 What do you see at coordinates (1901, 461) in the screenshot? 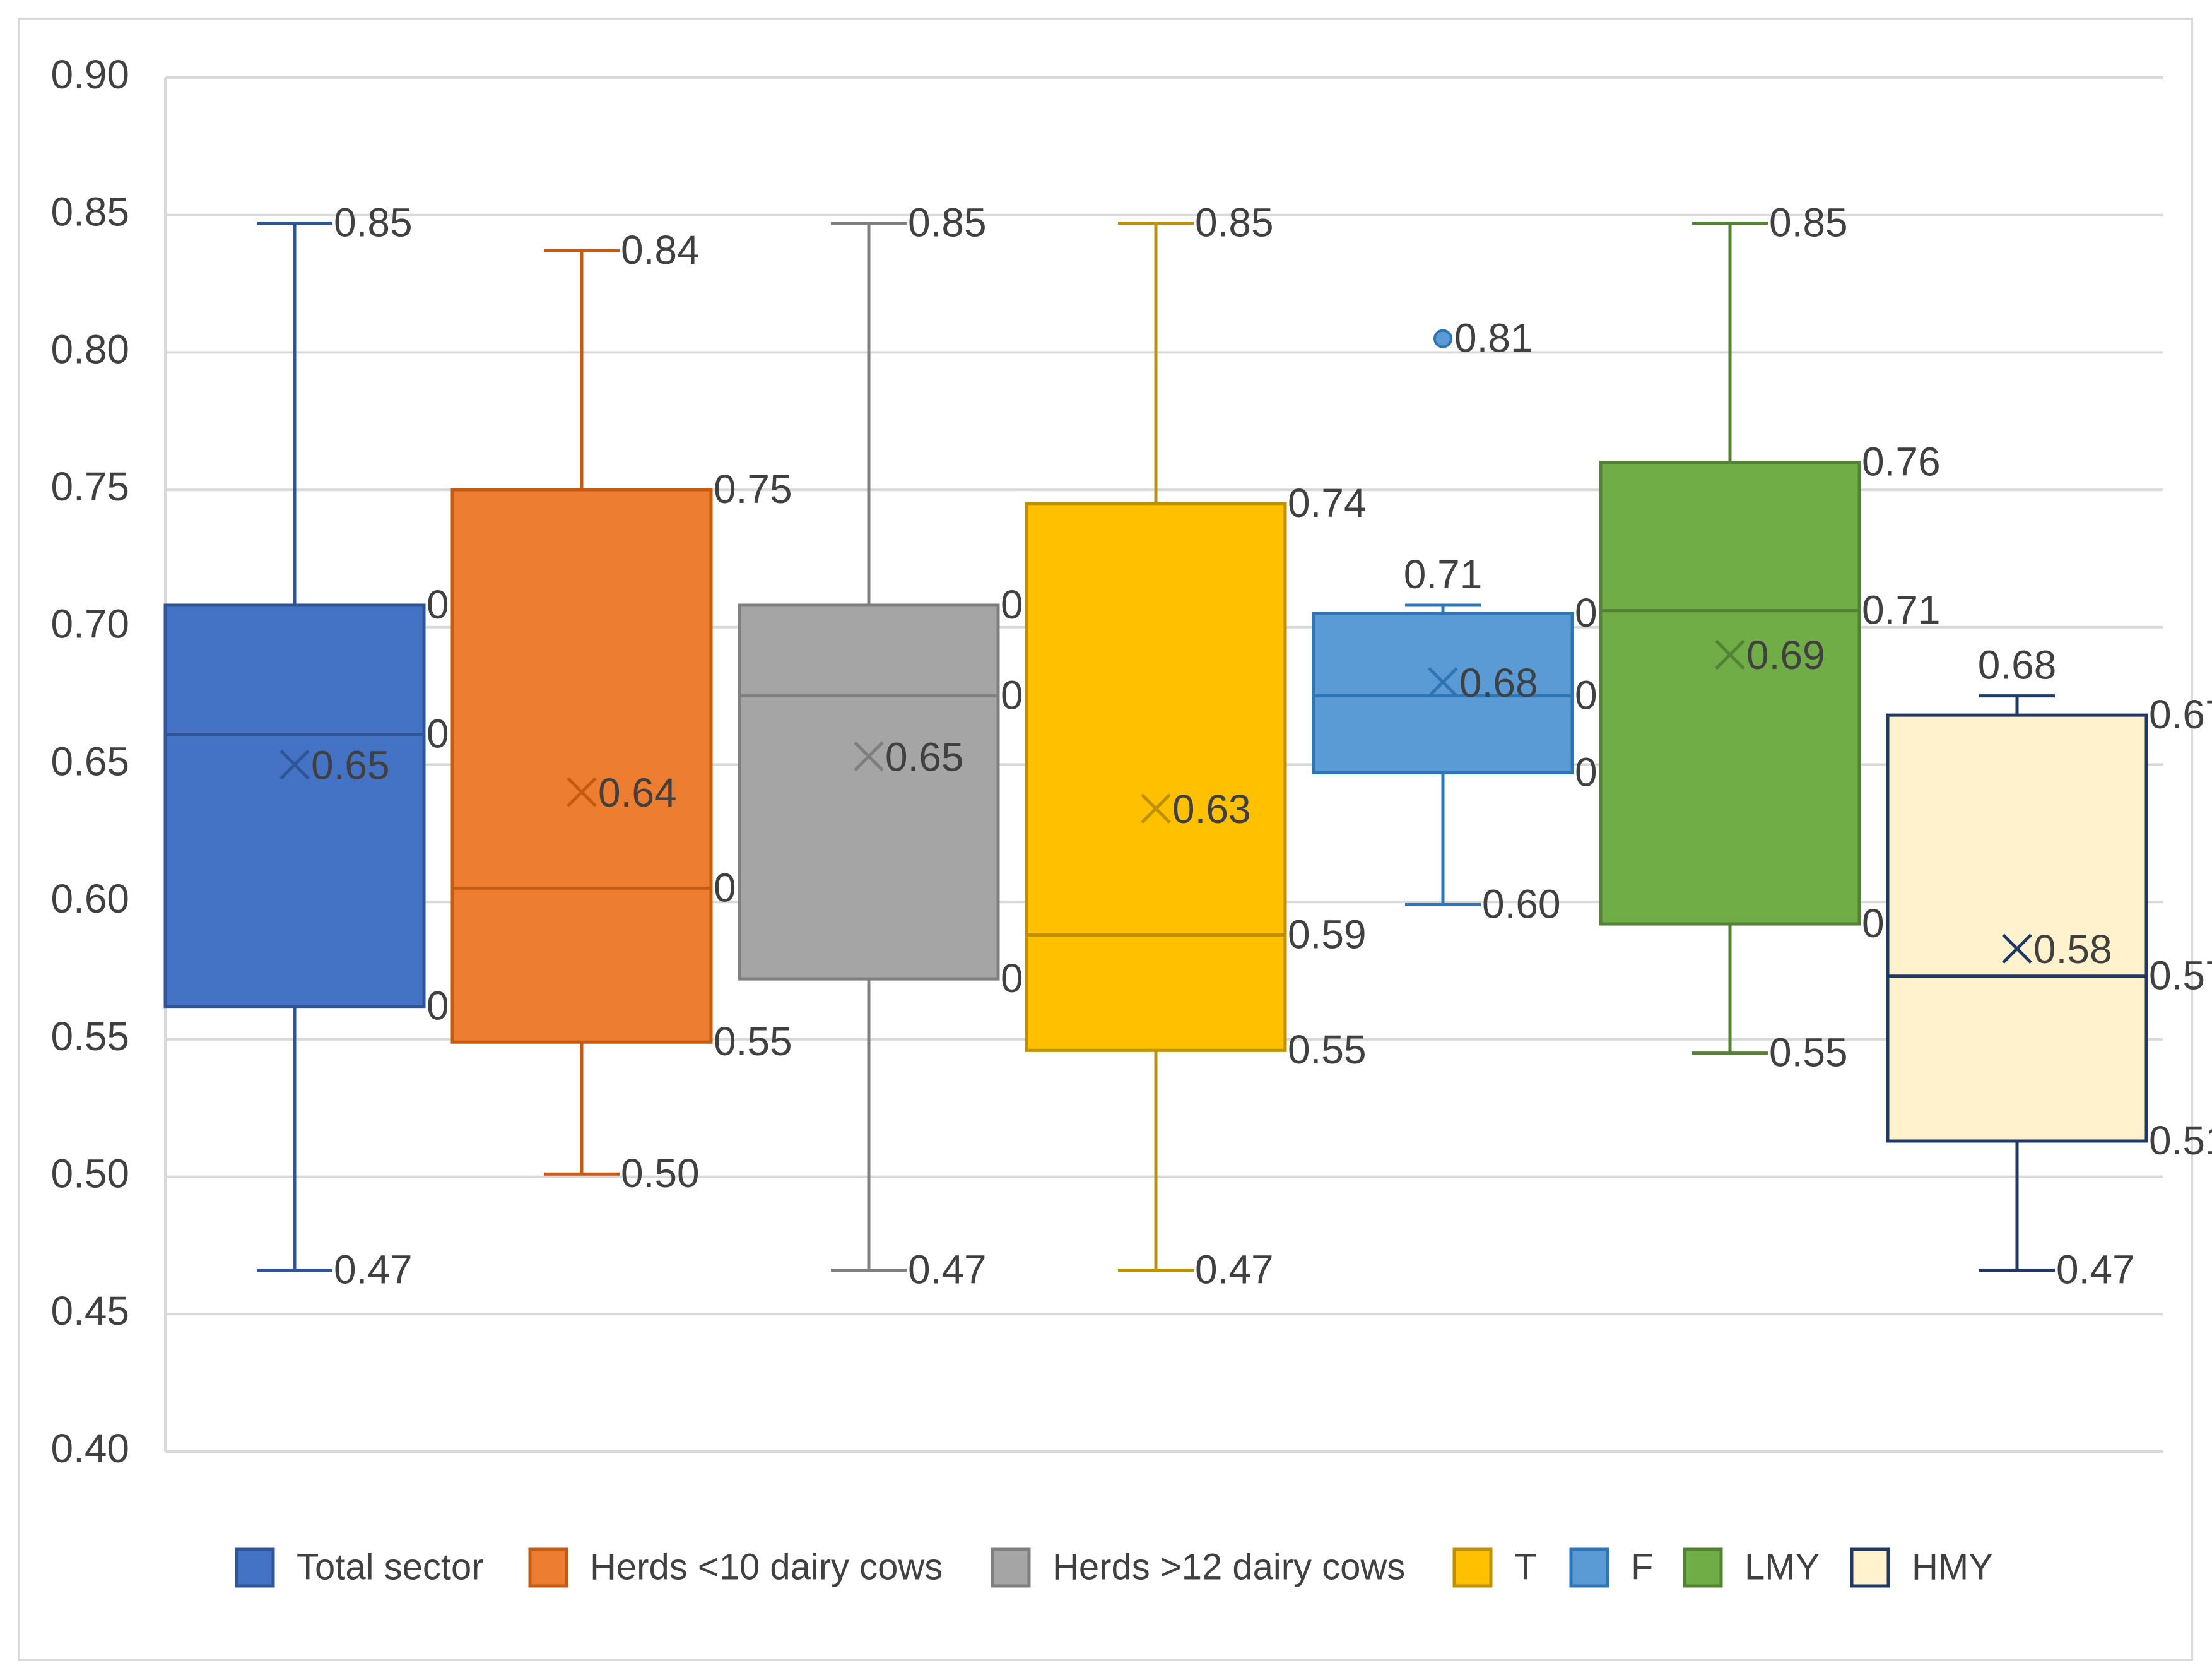
I see `q3-label: 0.76` at bounding box center [1901, 461].